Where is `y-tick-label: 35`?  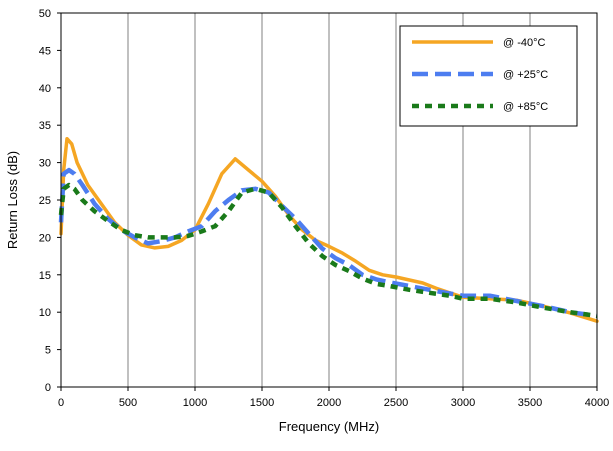
y-tick-label: 35 is located at coordinates (45, 126).